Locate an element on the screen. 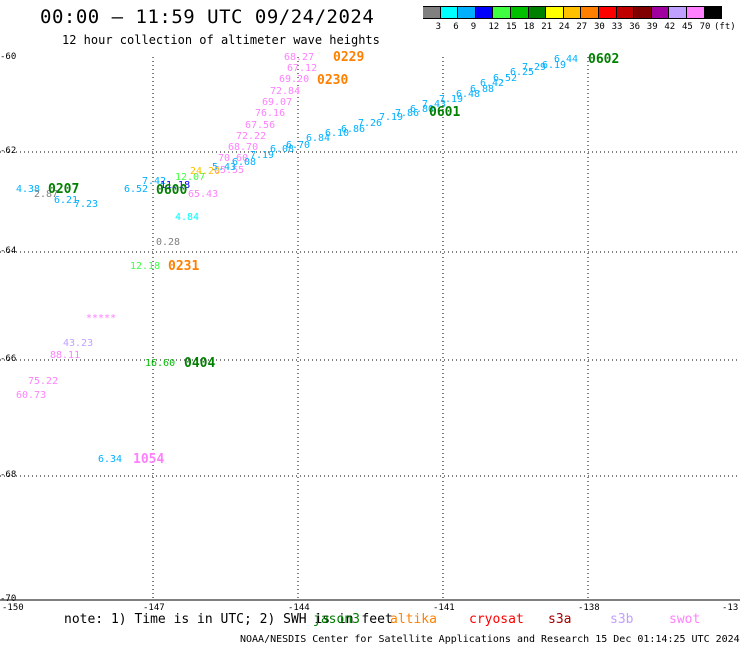 The height and width of the screenshot is (650, 740). wave-height-label: 60.73 is located at coordinates (31, 395).